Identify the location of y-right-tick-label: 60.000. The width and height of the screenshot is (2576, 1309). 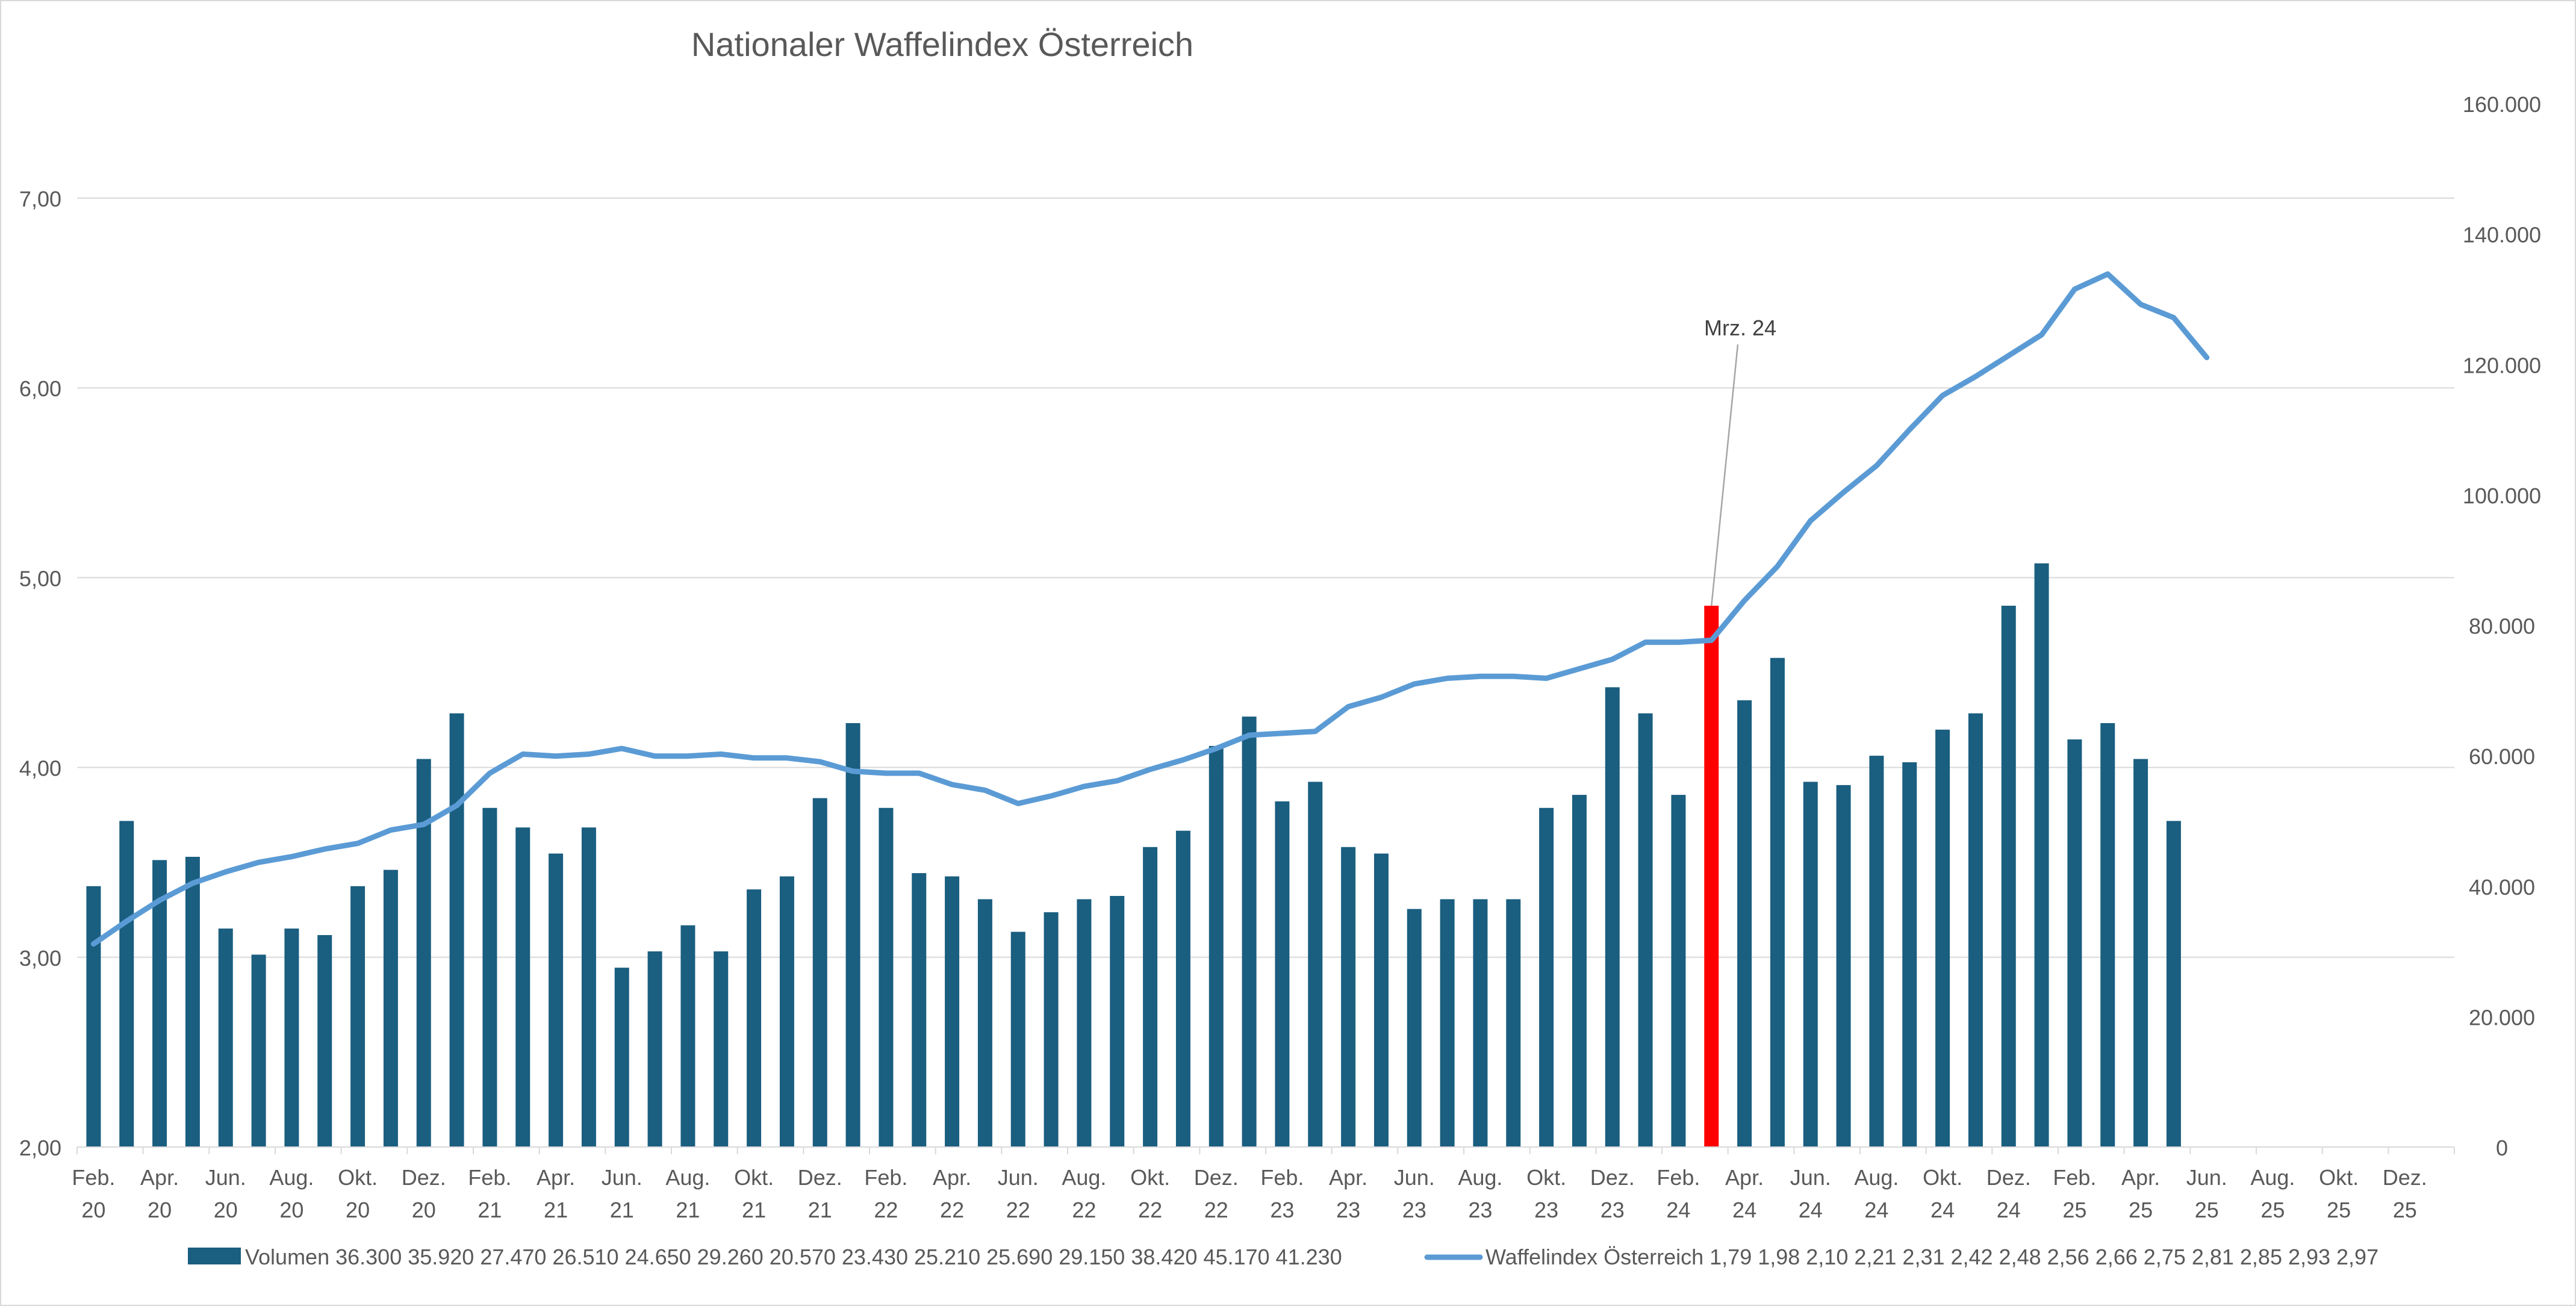
(2502, 756).